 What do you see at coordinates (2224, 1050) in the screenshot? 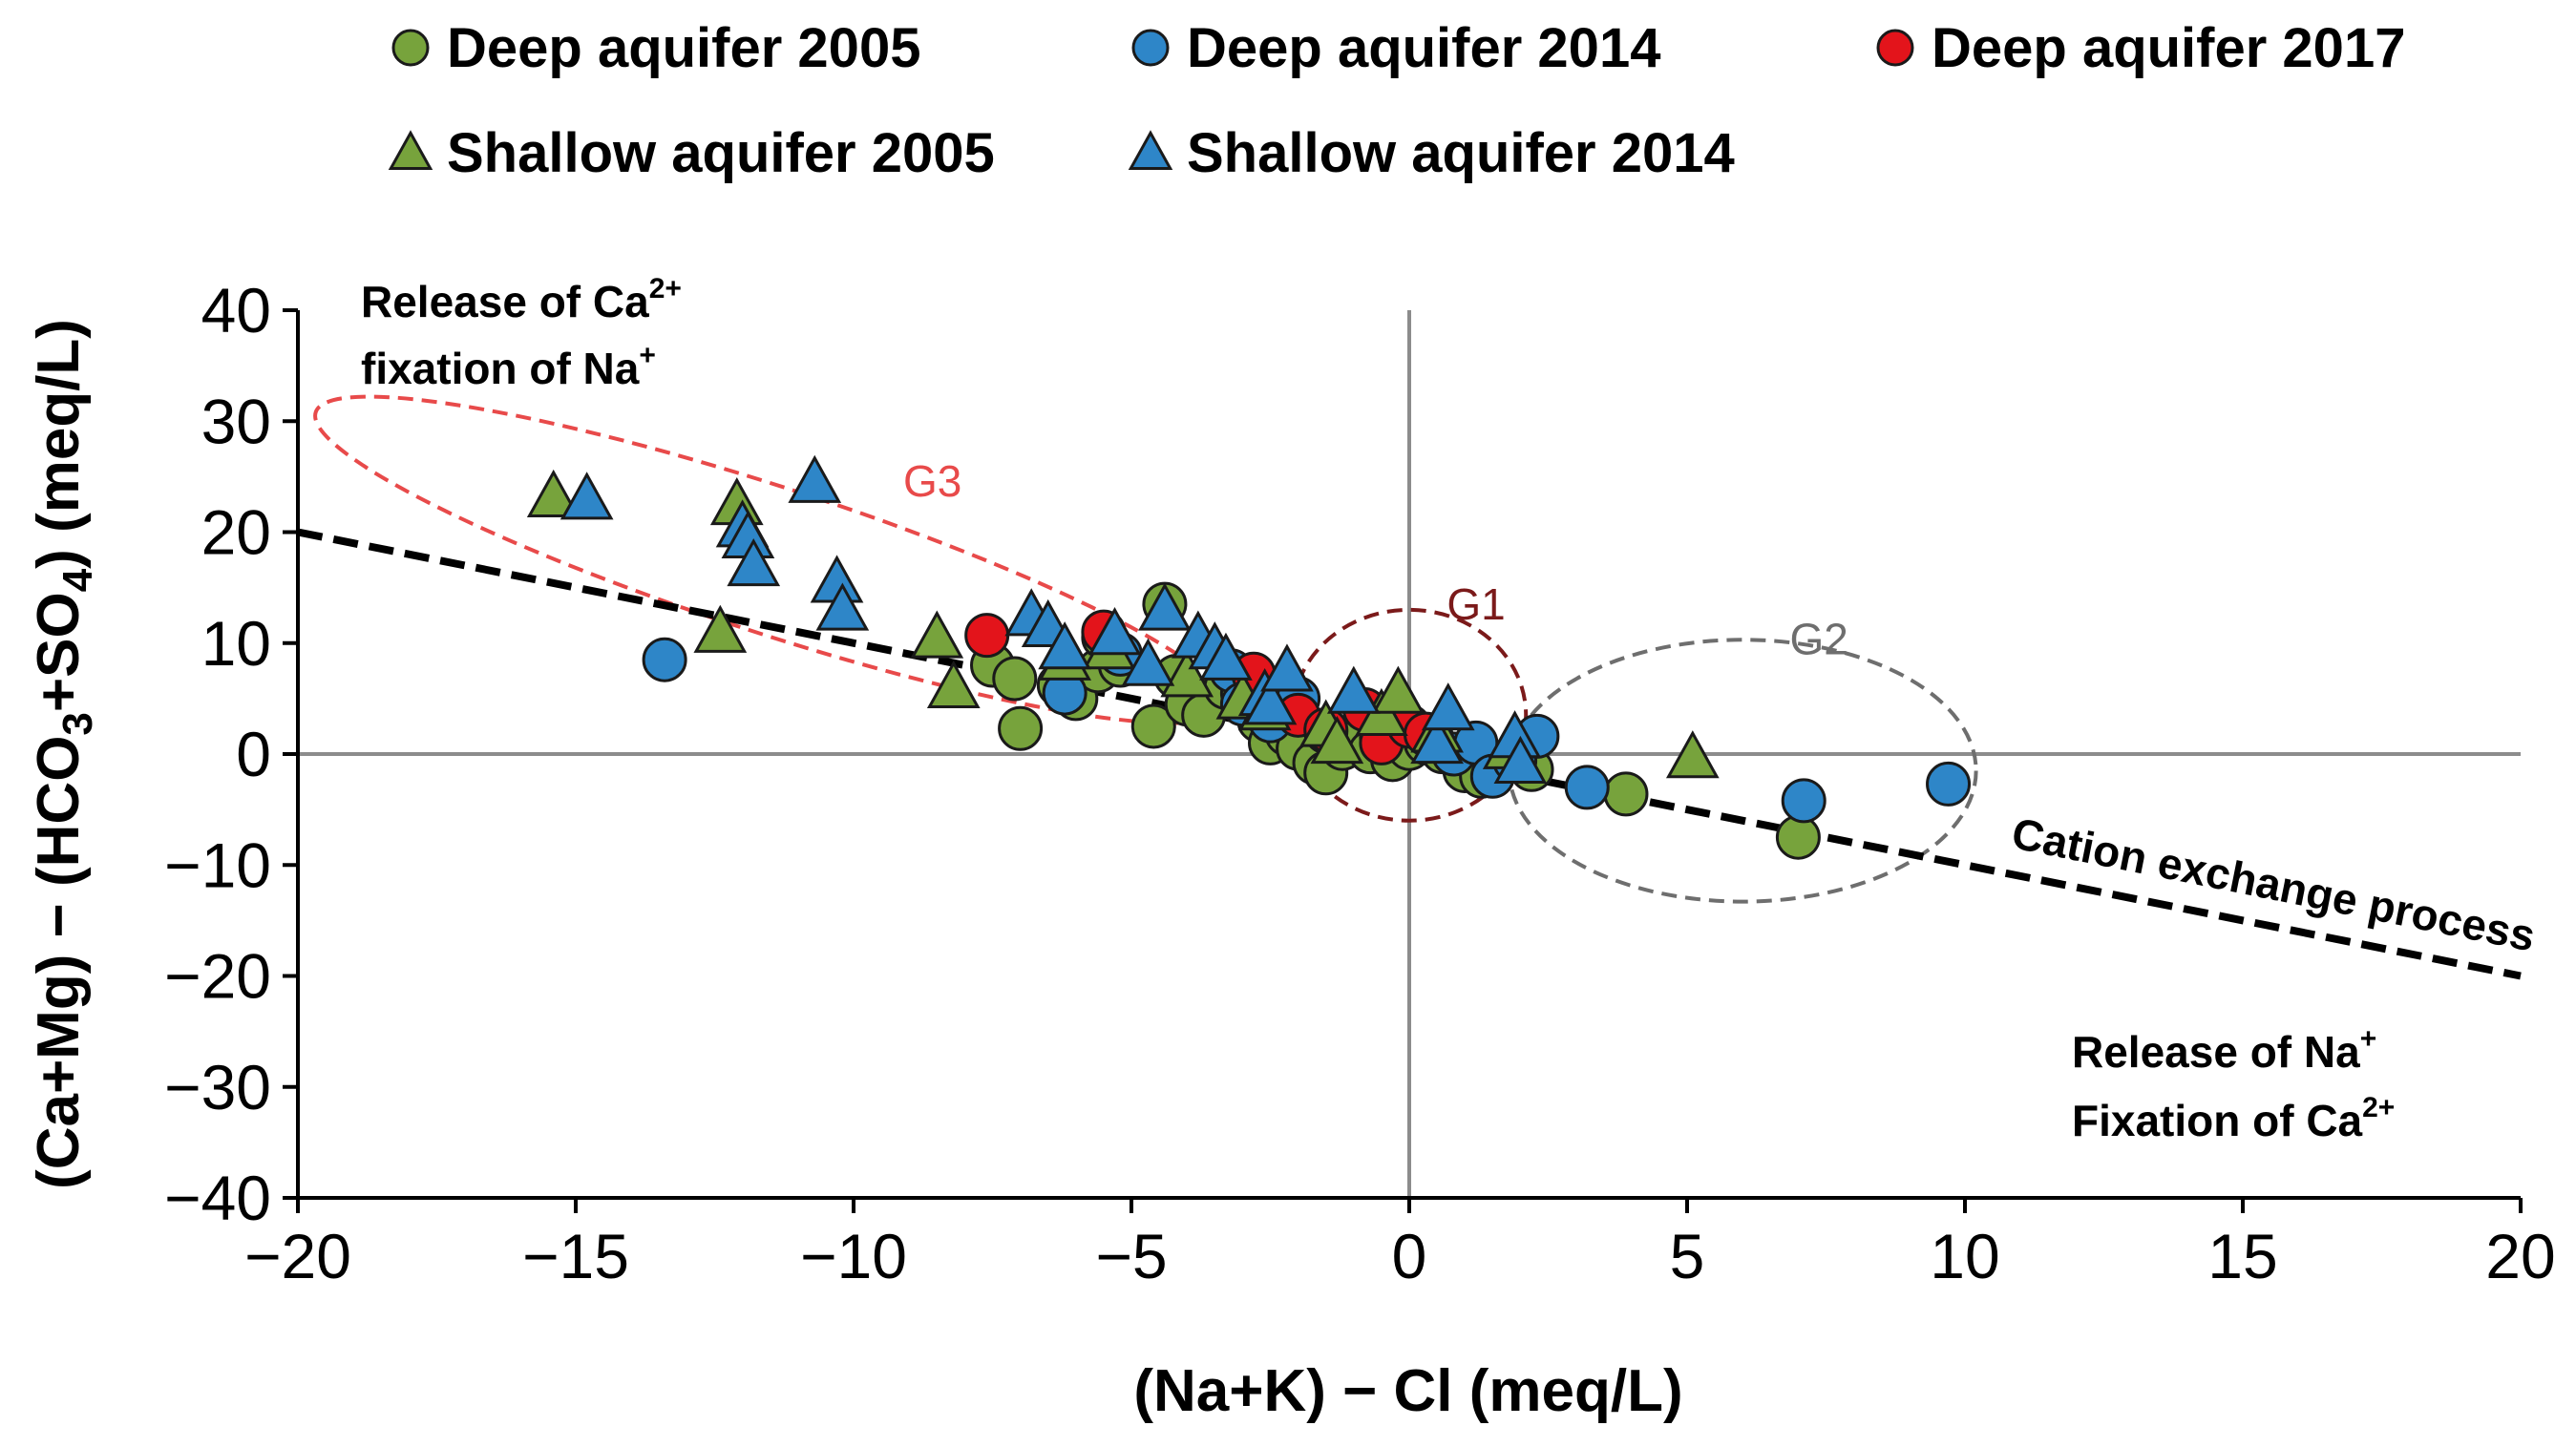
I see `annotation-line: Release of Na+` at bounding box center [2224, 1050].